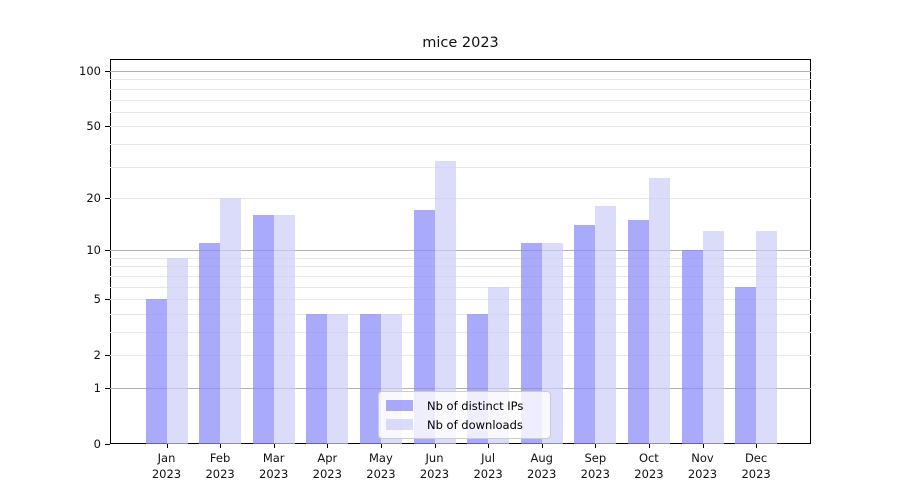 The height and width of the screenshot is (500, 900). What do you see at coordinates (381, 458) in the screenshot?
I see `x-tick-month: May` at bounding box center [381, 458].